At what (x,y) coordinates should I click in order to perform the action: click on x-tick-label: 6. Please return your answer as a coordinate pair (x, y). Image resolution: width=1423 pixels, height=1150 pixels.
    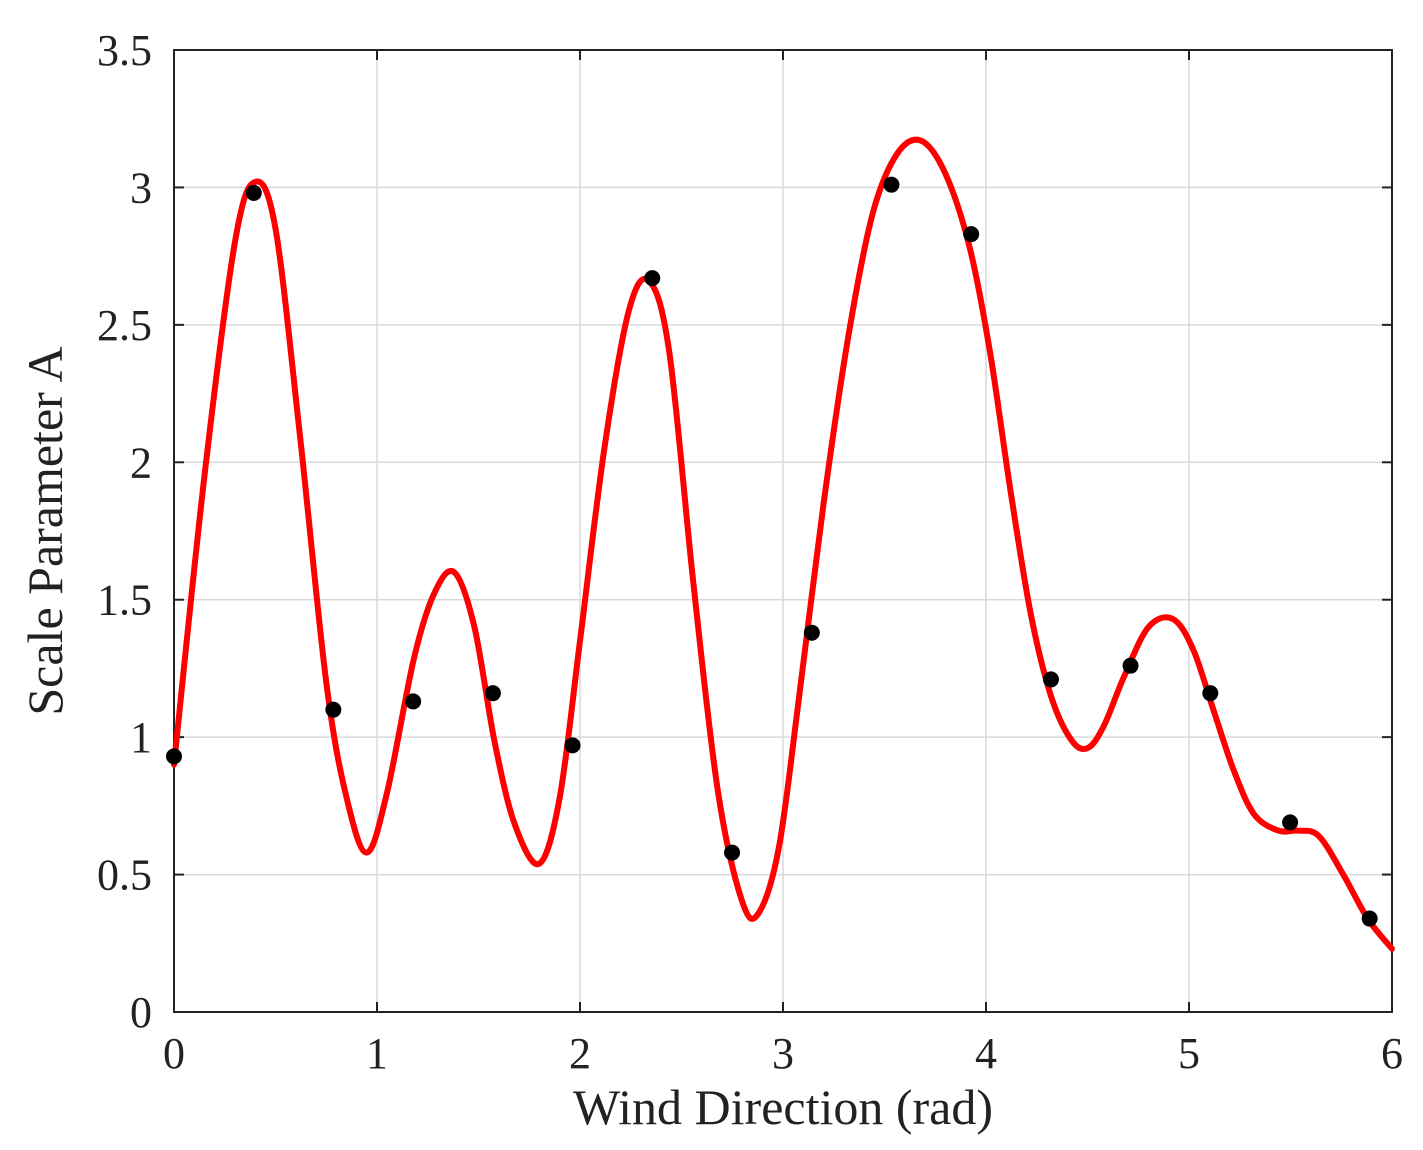
    Looking at the image, I should click on (1392, 1053).